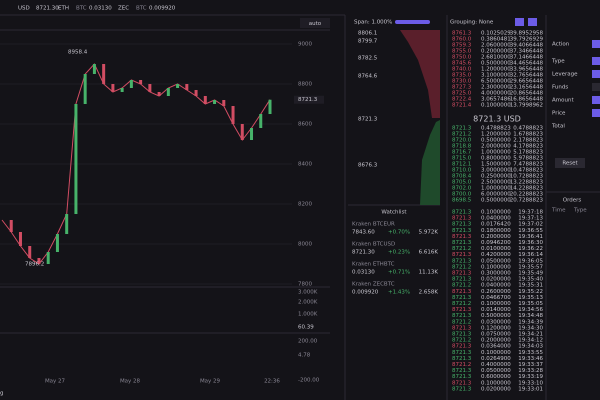 The image size is (600, 400). What do you see at coordinates (368, 120) in the screenshot?
I see `depth-price: 8721.3` at bounding box center [368, 120].